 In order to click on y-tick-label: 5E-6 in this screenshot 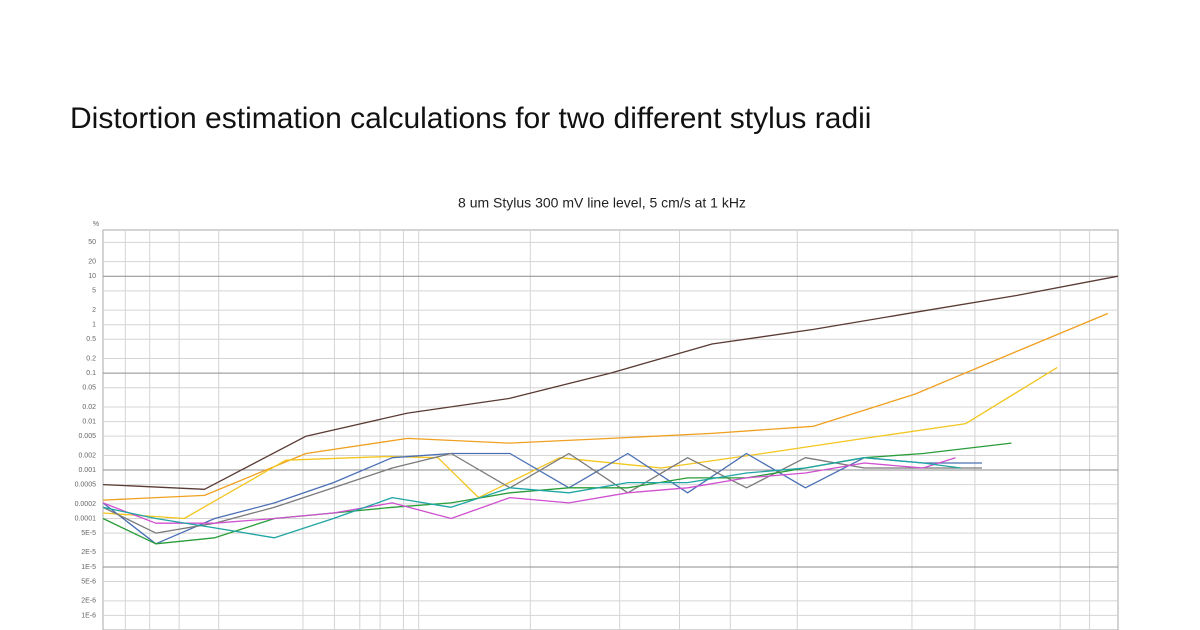, I will do `click(88, 581)`.